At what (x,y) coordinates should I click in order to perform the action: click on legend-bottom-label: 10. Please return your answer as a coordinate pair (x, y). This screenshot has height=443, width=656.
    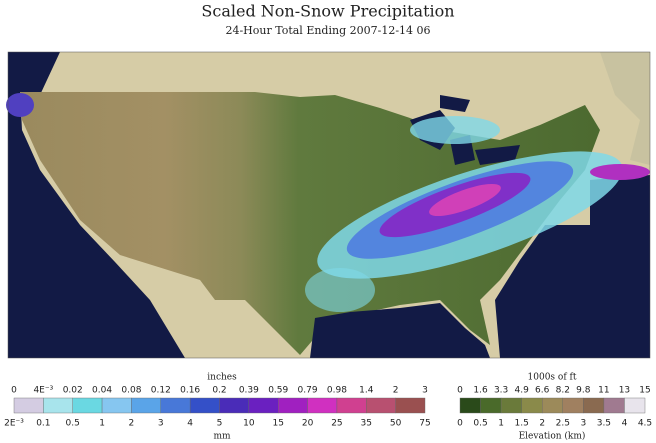
    Looking at the image, I should click on (249, 424).